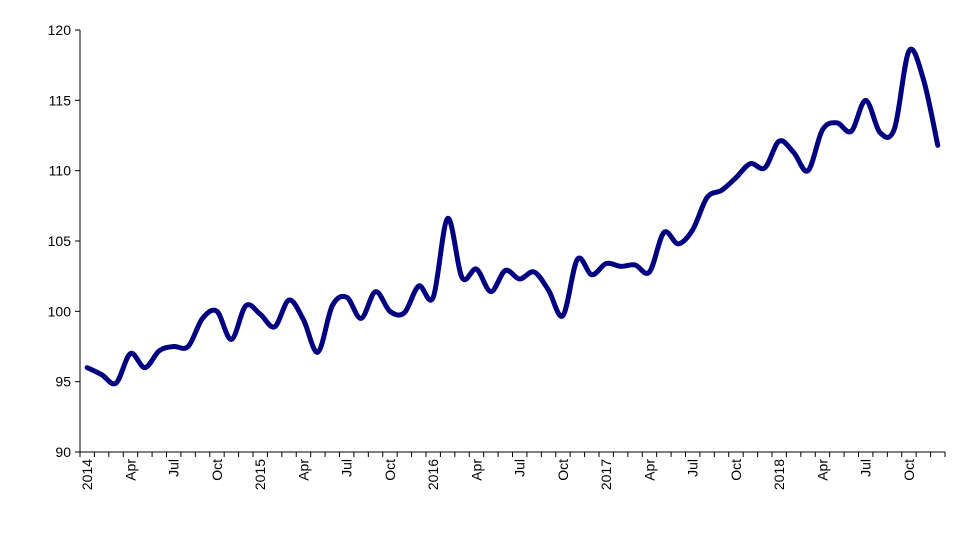 The height and width of the screenshot is (552, 980). I want to click on y-tick-label: 100, so click(60, 311).